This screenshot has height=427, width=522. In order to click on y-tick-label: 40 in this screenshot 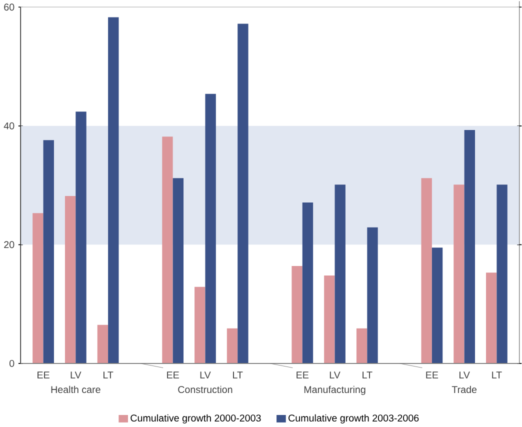, I will do `click(9, 126)`.